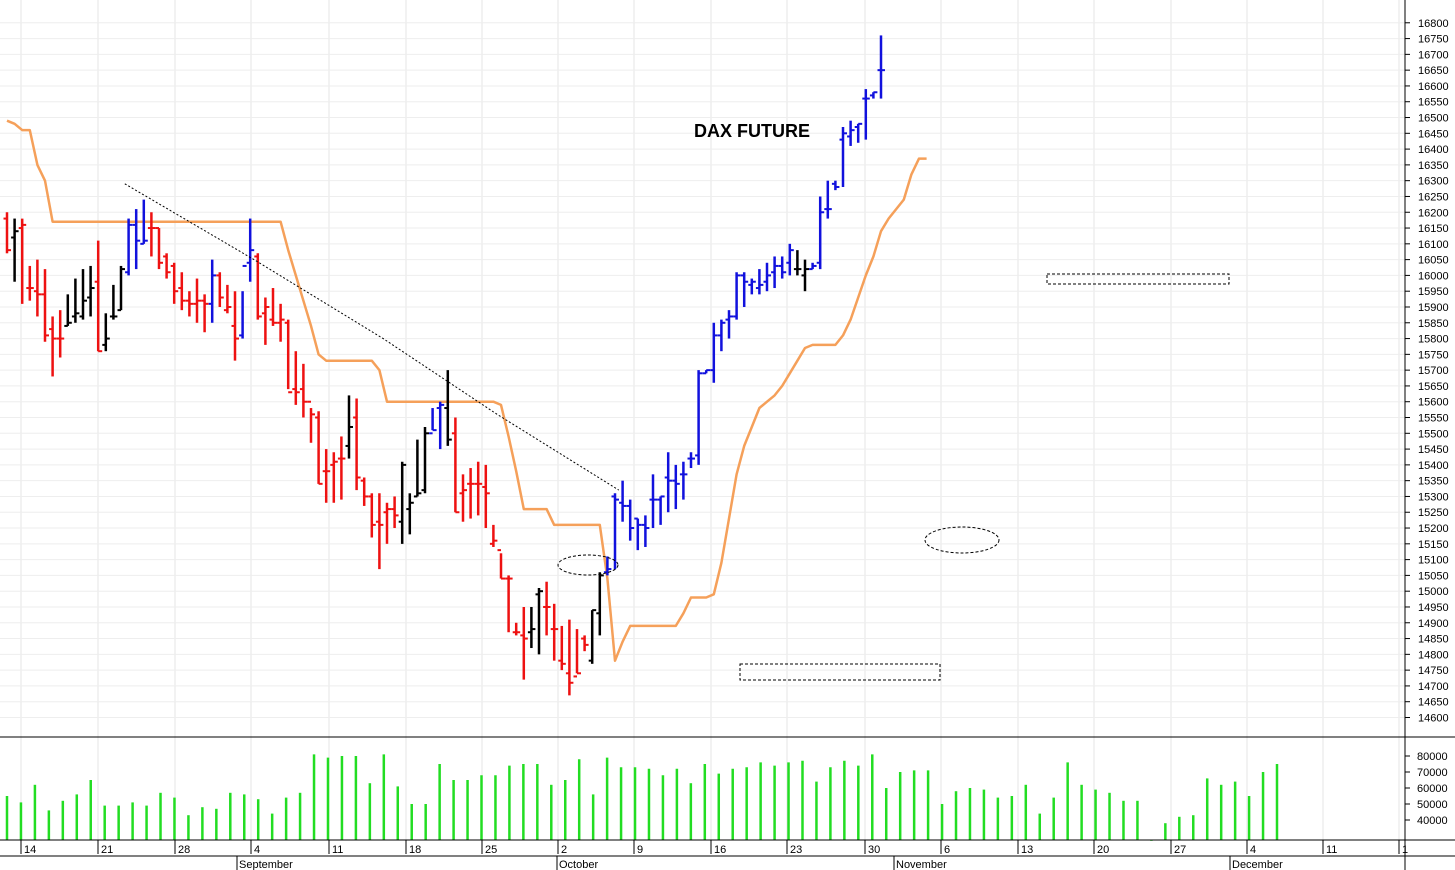 The height and width of the screenshot is (870, 1455). What do you see at coordinates (415, 850) in the screenshot?
I see `x-tick-label: 18` at bounding box center [415, 850].